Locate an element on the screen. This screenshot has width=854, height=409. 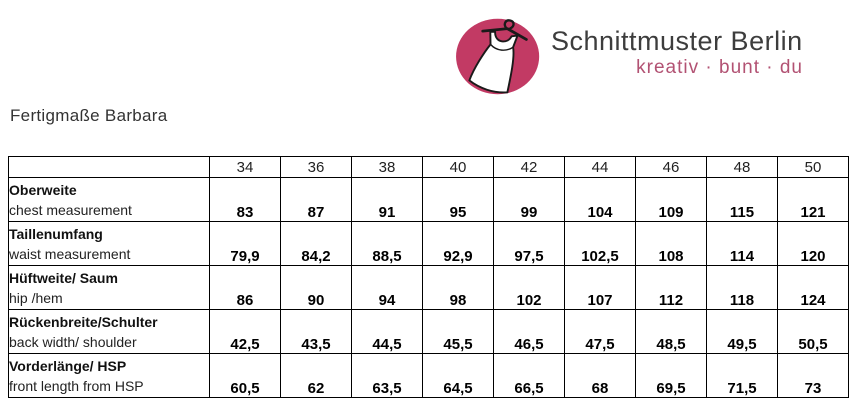
size-column-header: 44 is located at coordinates (600, 167).